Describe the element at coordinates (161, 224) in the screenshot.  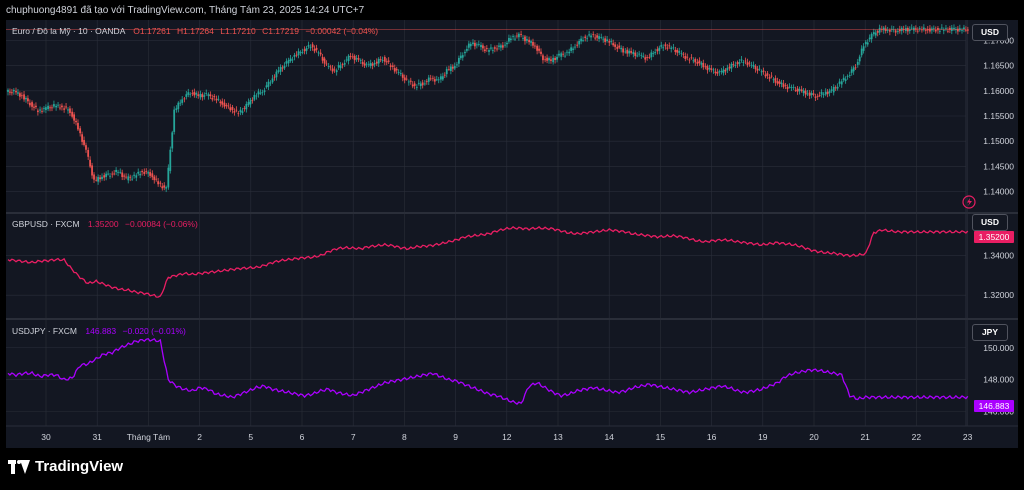
I see `legend-gbpusd-change: −0.00084 (−0.06%)` at that location.